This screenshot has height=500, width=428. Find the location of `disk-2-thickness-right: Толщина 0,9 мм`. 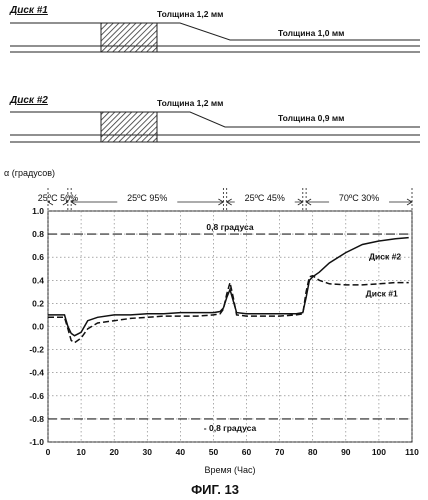

disk-2-thickness-right: Толщина 0,9 мм is located at coordinates (311, 118).